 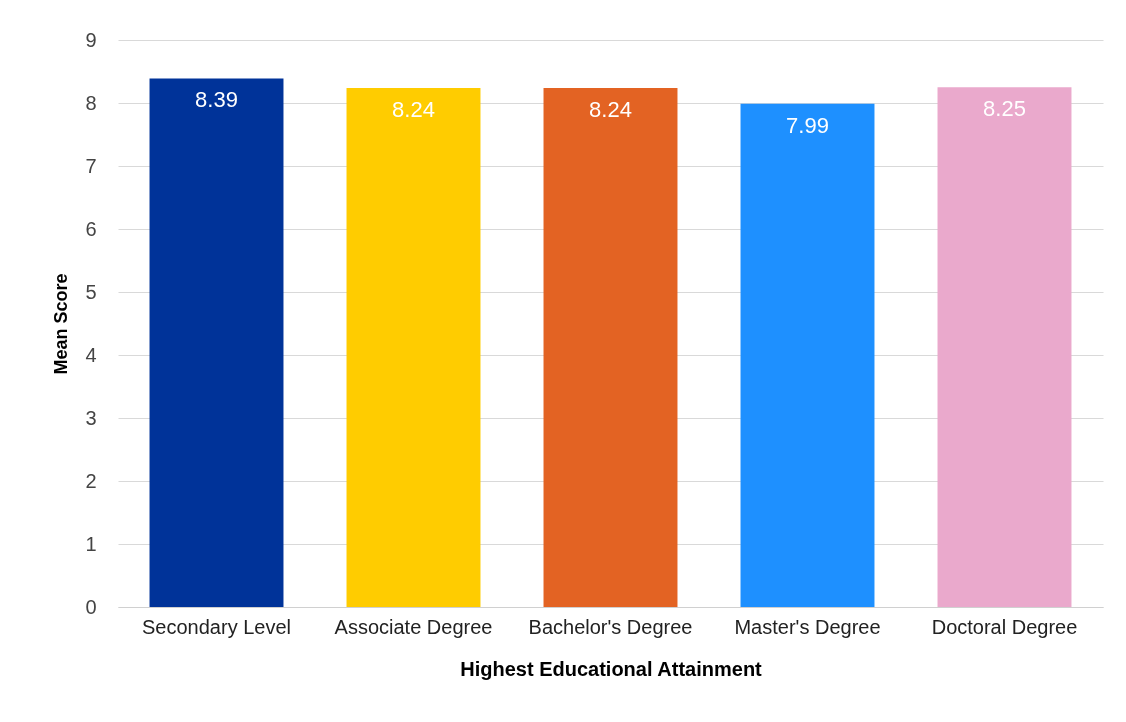 I want to click on x-tick-label: Master's Degree, so click(x=807, y=626).